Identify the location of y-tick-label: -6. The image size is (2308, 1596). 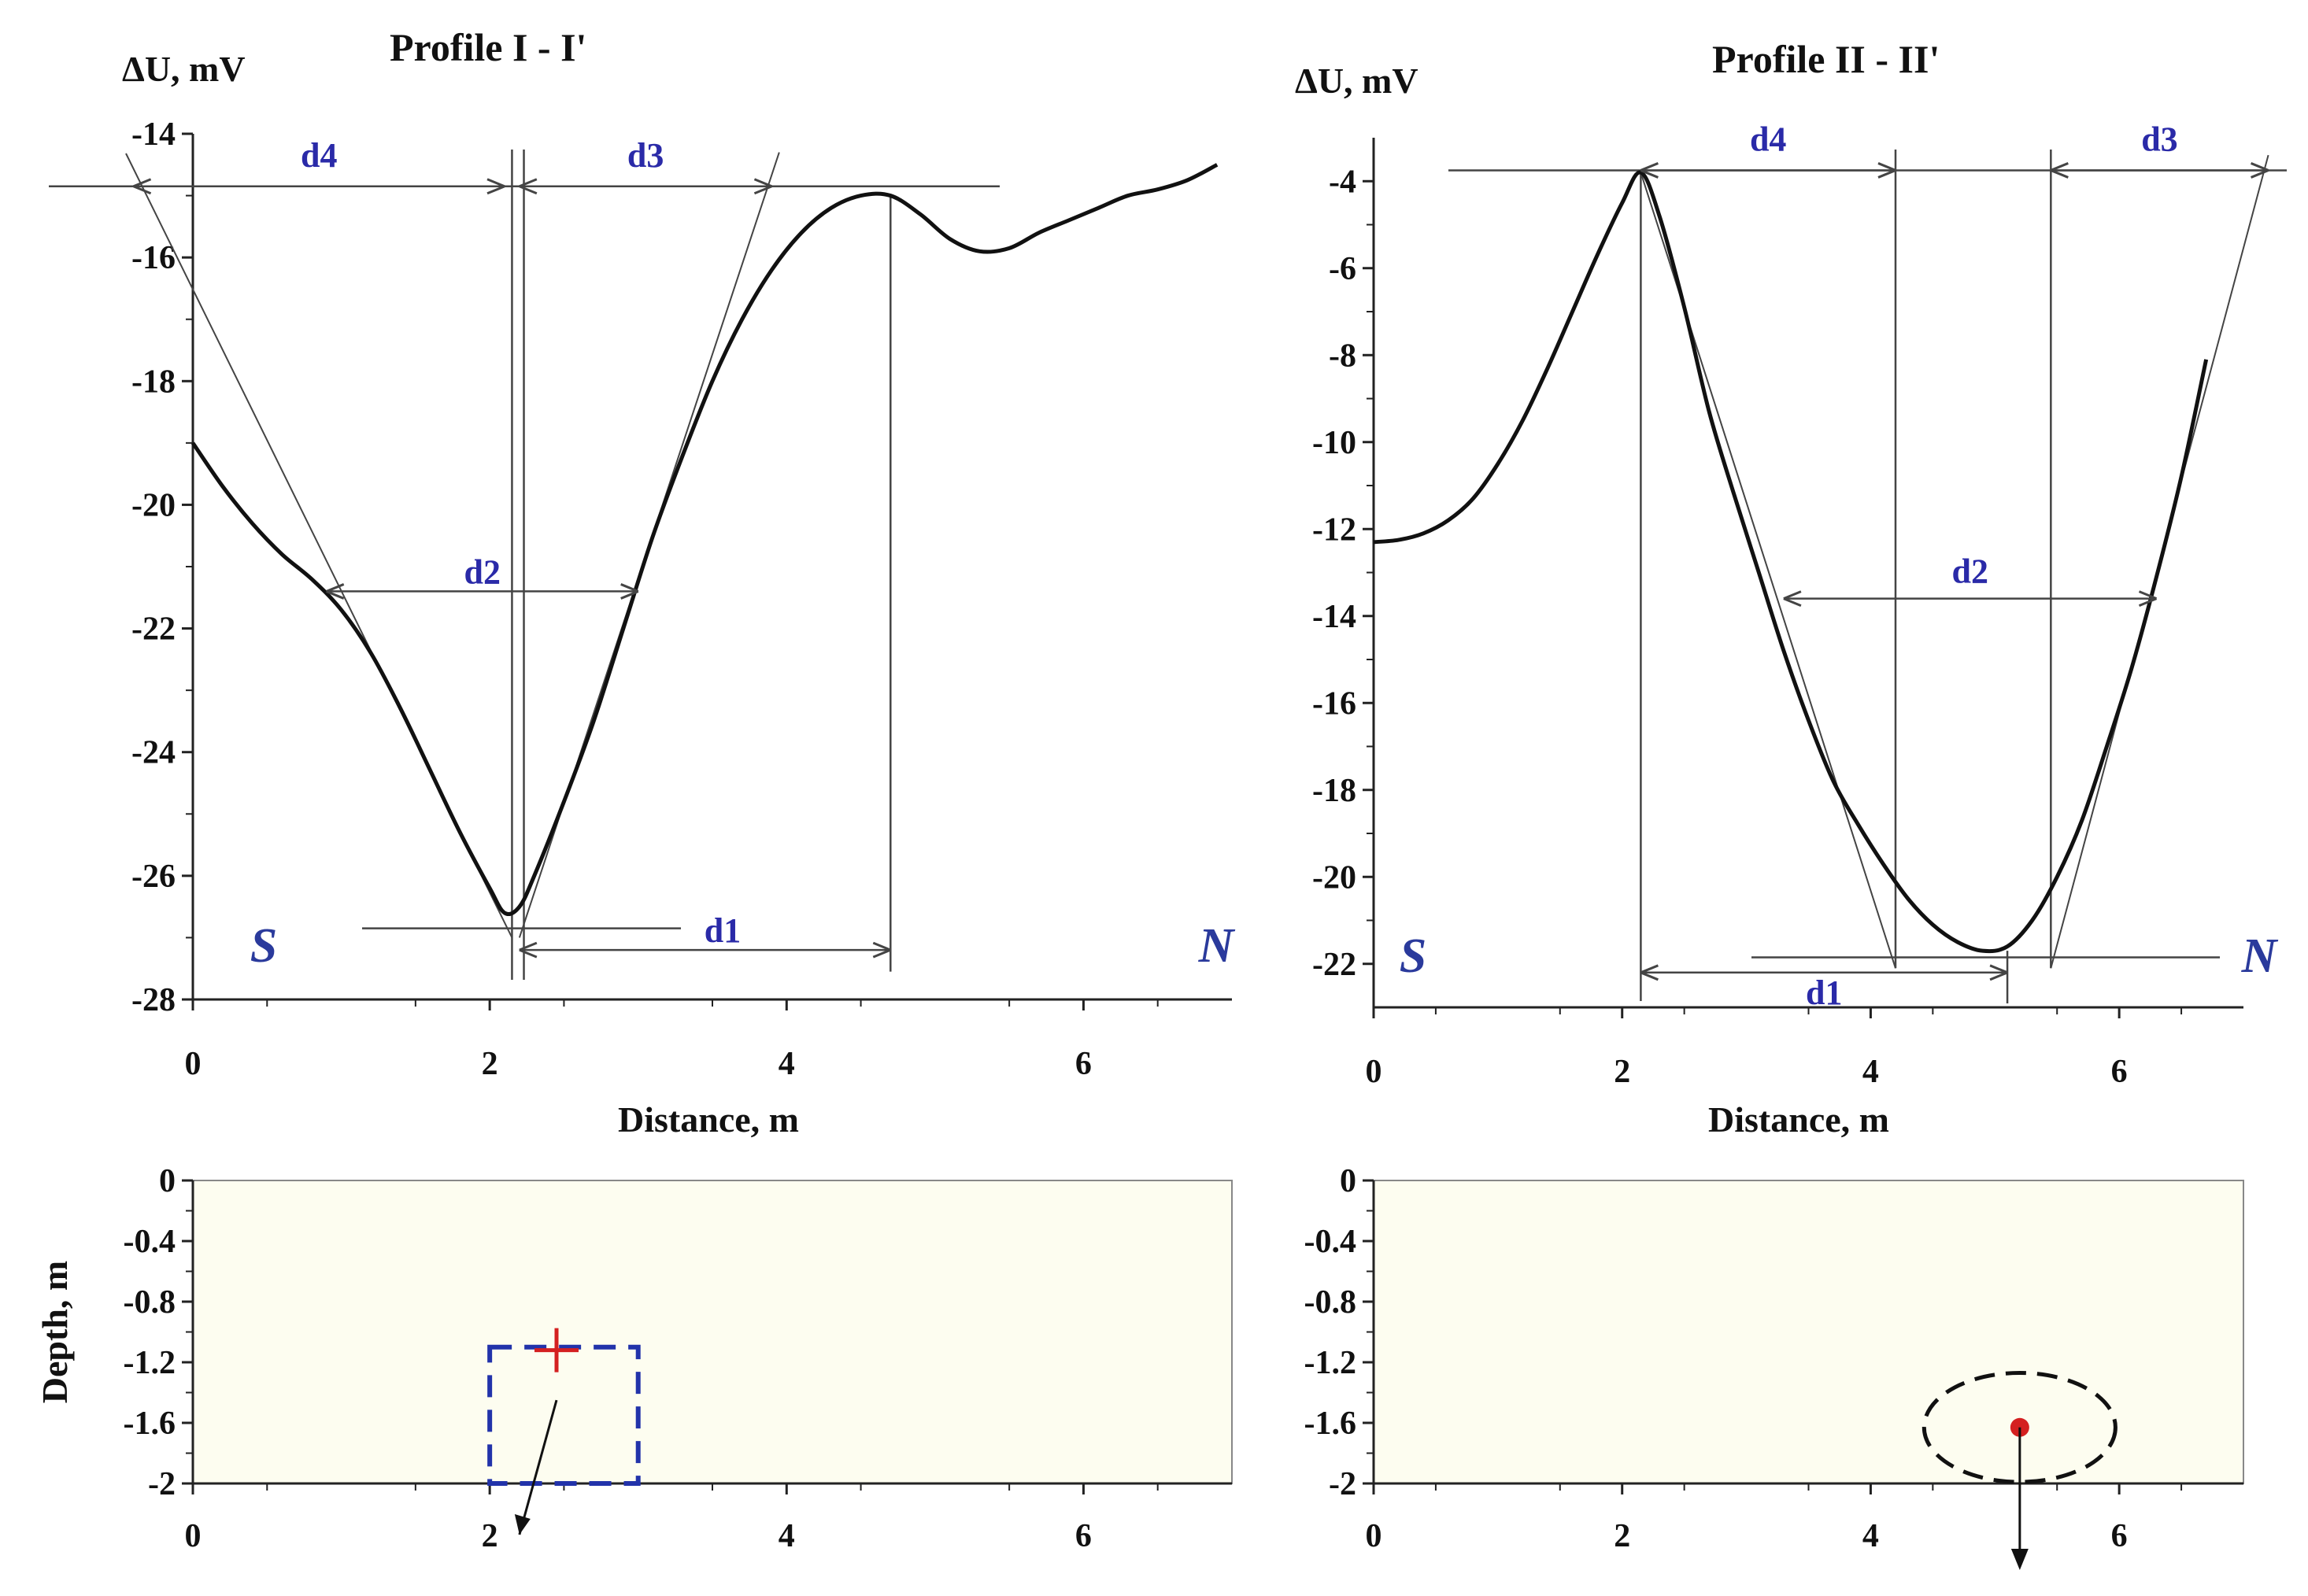
(1342, 269).